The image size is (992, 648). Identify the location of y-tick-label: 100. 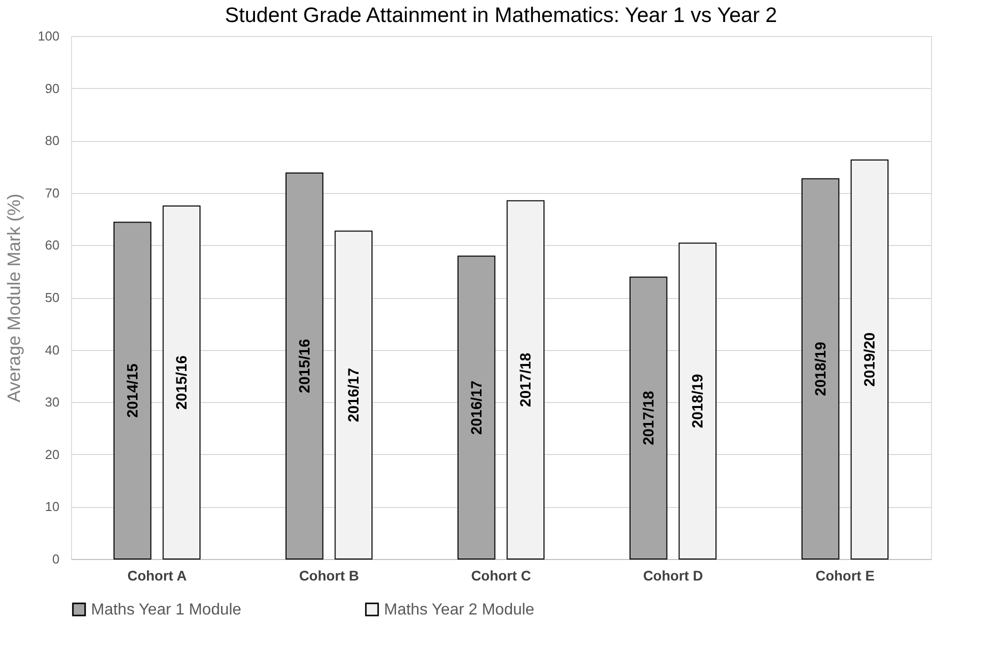
(49, 36).